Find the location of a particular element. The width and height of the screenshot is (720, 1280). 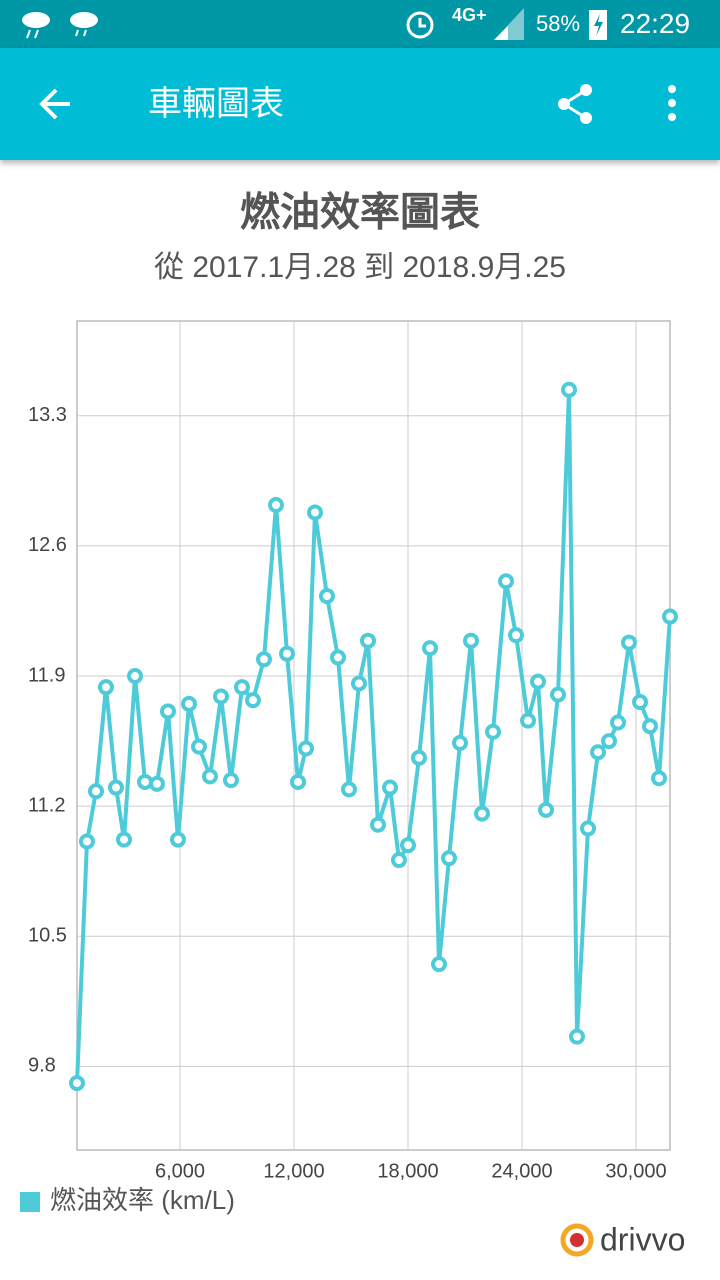

logo: drivvo is located at coordinates (622, 1239).